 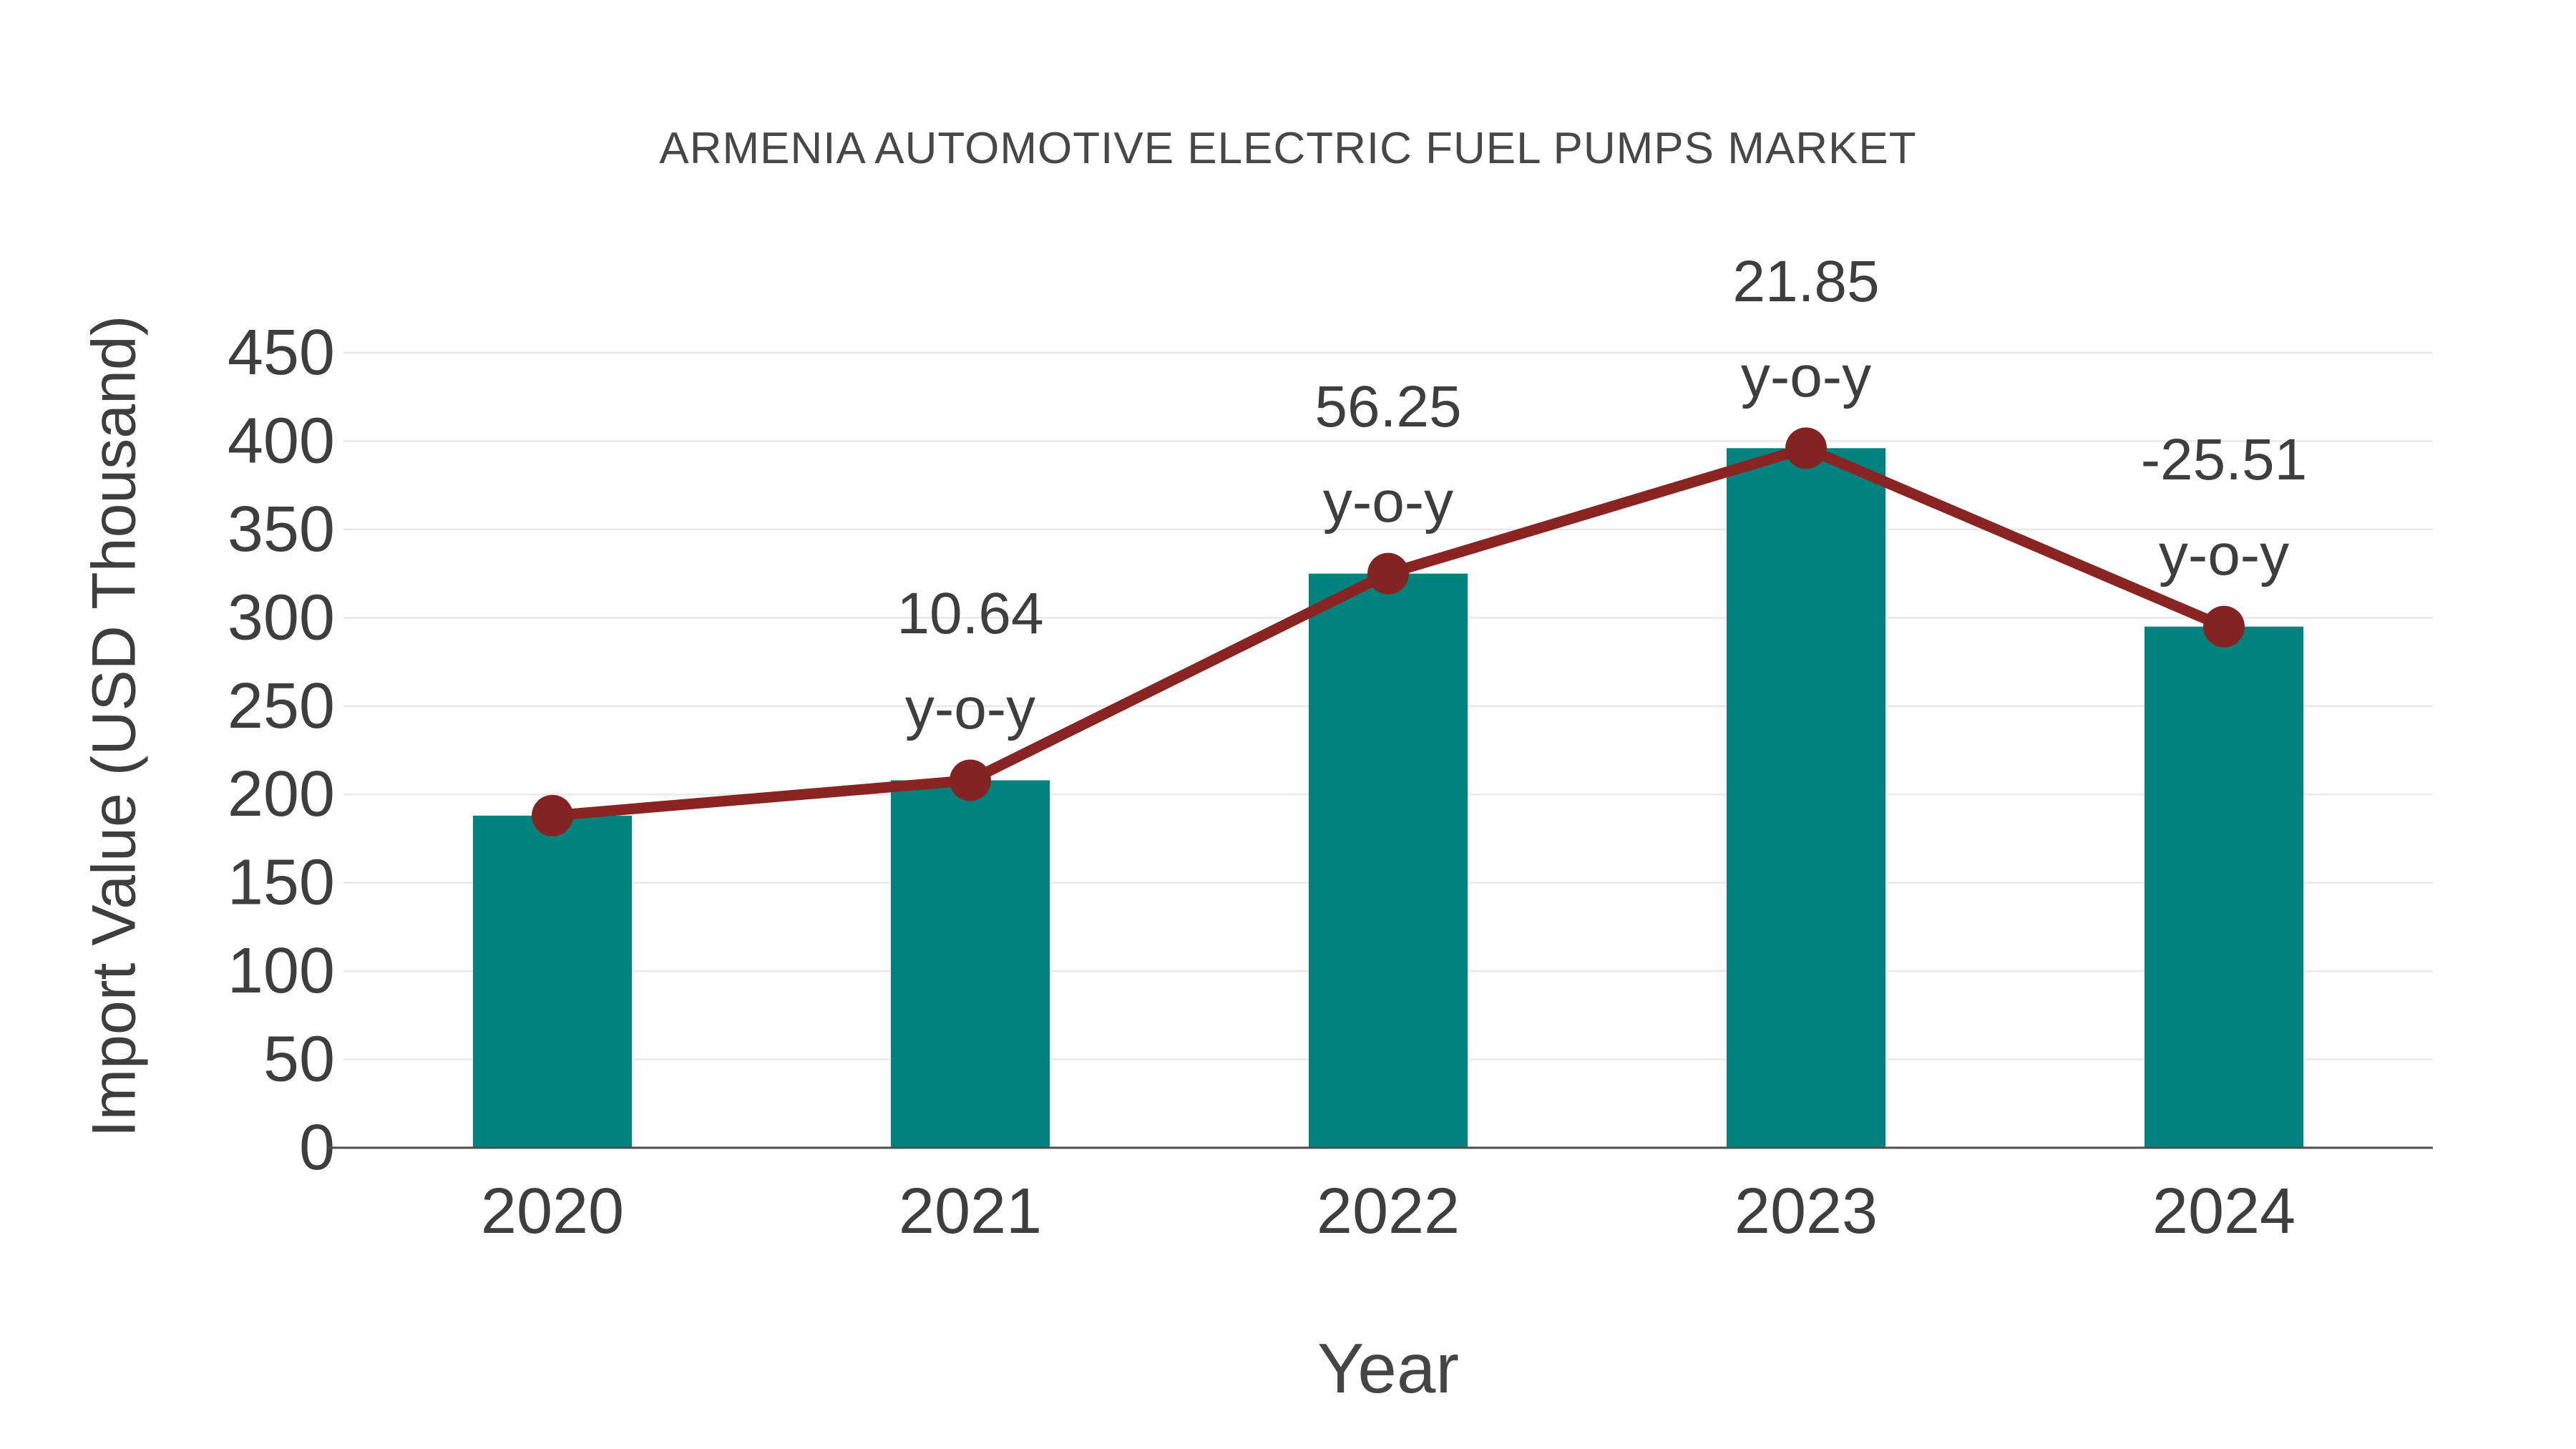 I want to click on x-tick-label-2023: 2023, so click(x=1806, y=1211).